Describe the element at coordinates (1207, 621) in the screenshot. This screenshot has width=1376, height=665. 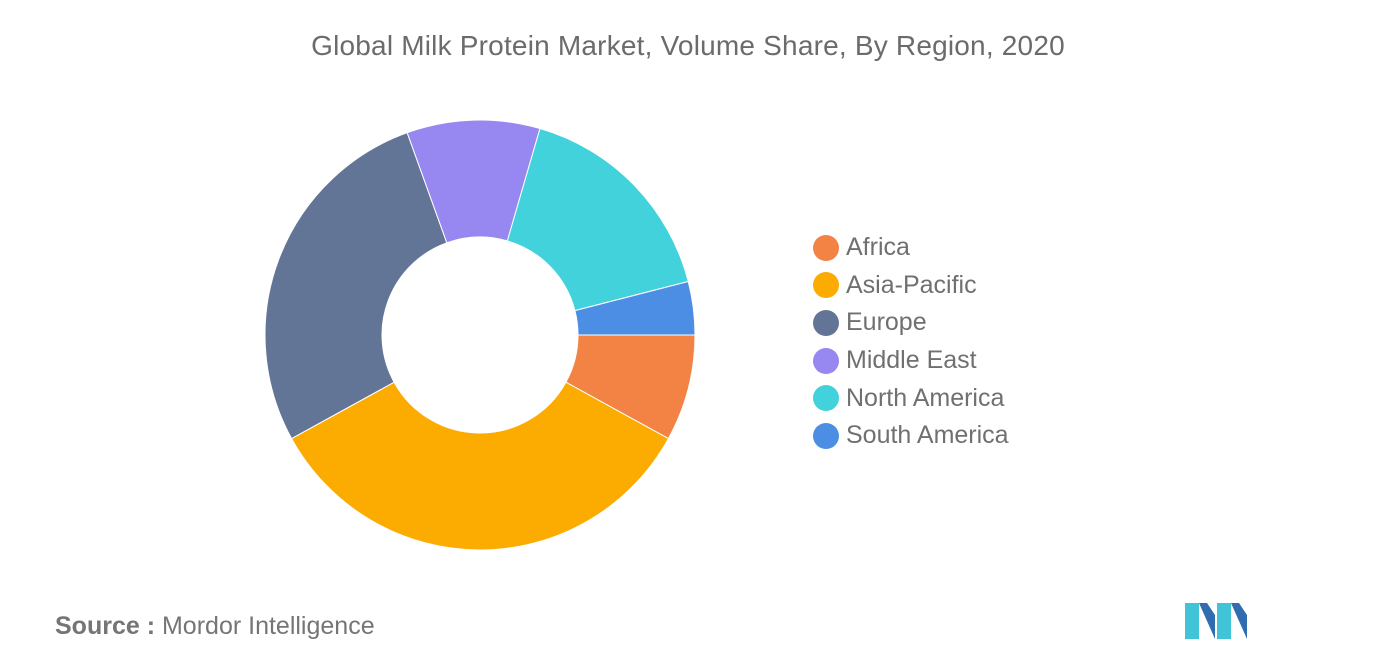
I see `logo-shape-mid` at that location.